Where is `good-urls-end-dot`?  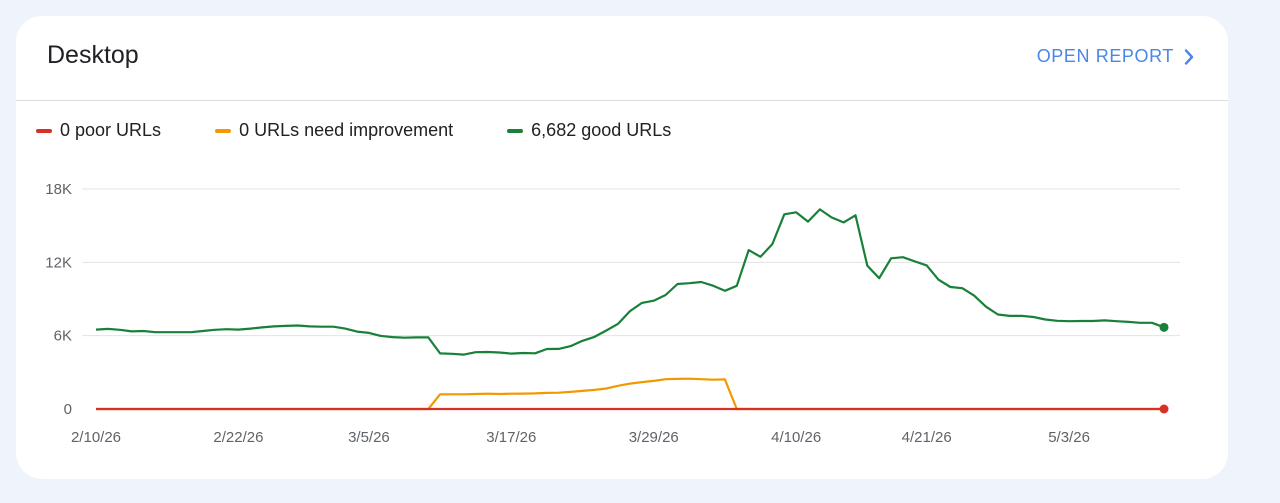 good-urls-end-dot is located at coordinates (1164, 327).